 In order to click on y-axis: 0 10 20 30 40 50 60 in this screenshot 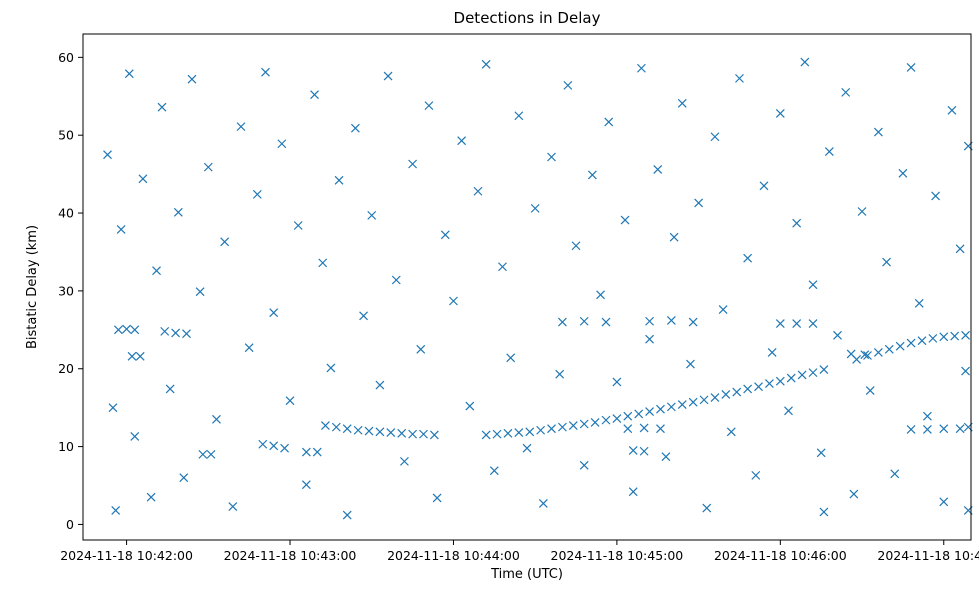, I will do `click(70, 291)`.